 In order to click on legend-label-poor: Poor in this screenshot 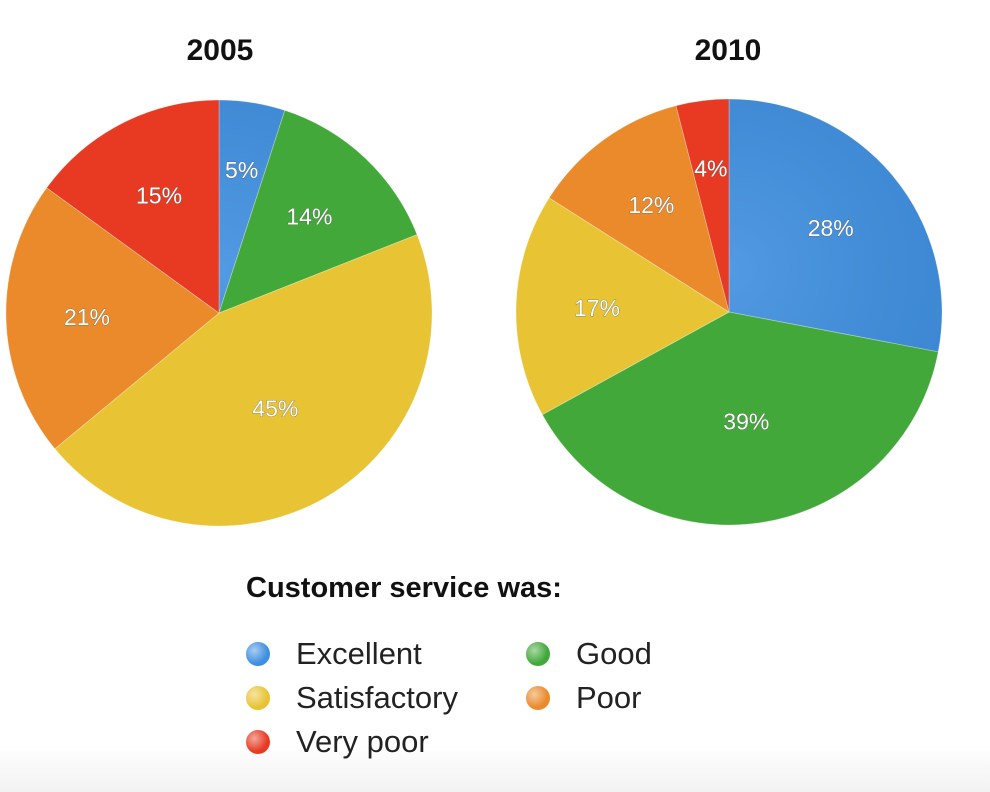, I will do `click(609, 697)`.